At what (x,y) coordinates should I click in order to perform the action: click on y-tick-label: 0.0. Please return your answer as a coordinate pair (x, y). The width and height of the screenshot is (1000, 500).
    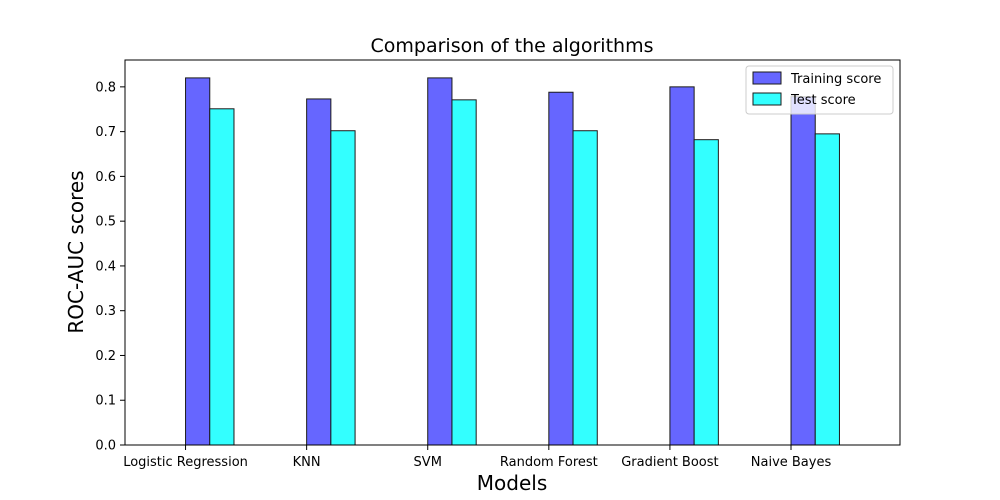
    Looking at the image, I should click on (105, 446).